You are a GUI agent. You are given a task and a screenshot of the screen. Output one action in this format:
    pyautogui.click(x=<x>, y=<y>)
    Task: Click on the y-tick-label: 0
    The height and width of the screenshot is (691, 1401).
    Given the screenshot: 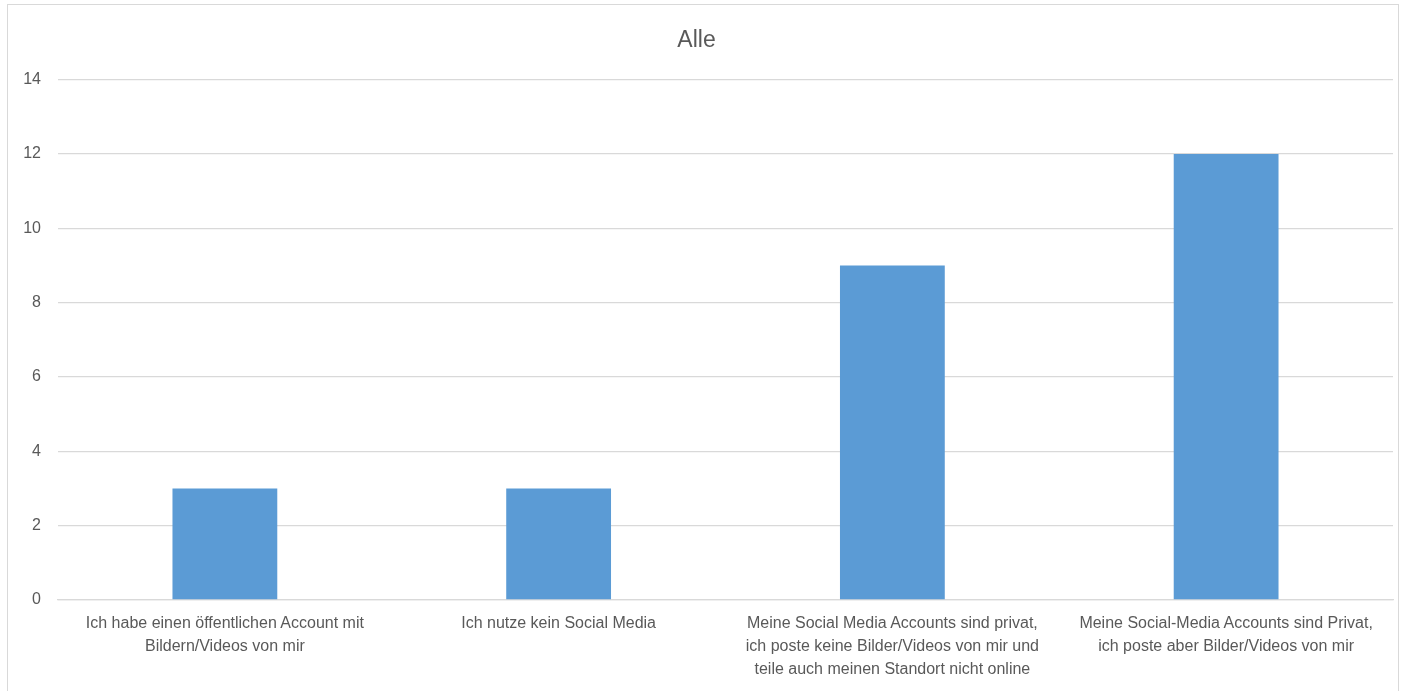 What is the action you would take?
    pyautogui.click(x=37, y=599)
    